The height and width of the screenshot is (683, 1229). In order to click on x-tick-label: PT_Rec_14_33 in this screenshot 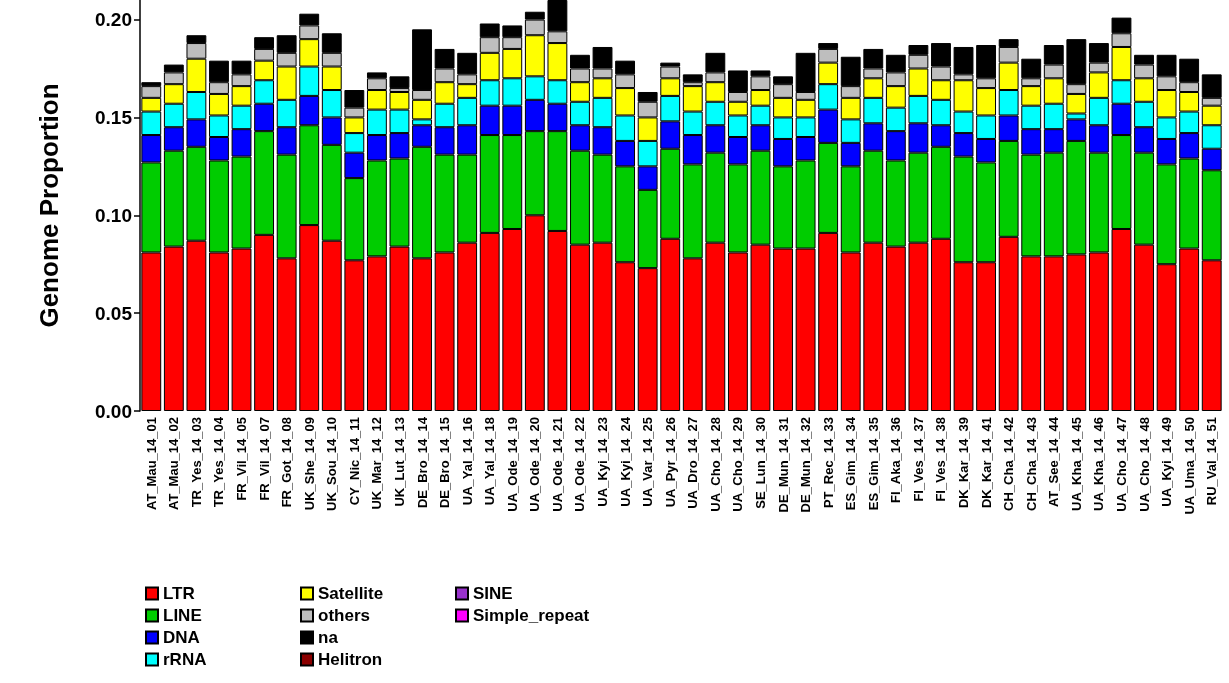, I will do `click(828, 463)`.